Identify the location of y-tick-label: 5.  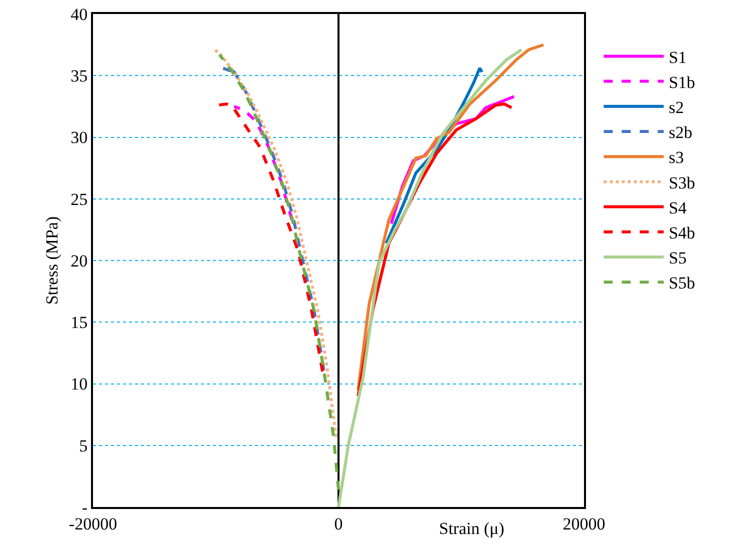
(83, 446).